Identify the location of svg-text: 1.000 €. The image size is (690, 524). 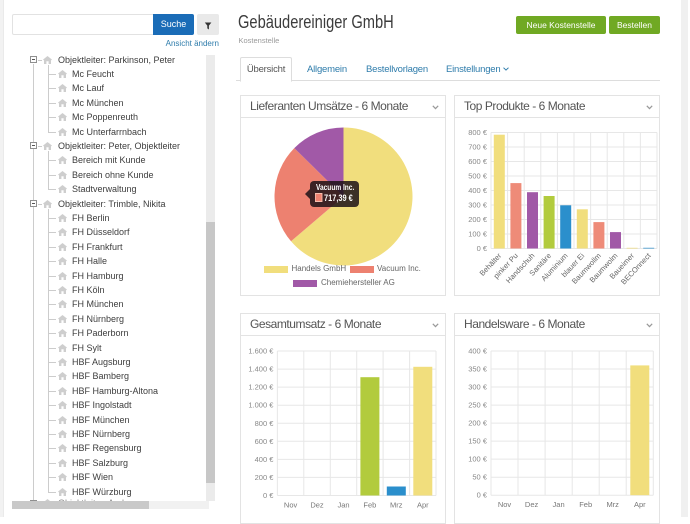
(261, 405).